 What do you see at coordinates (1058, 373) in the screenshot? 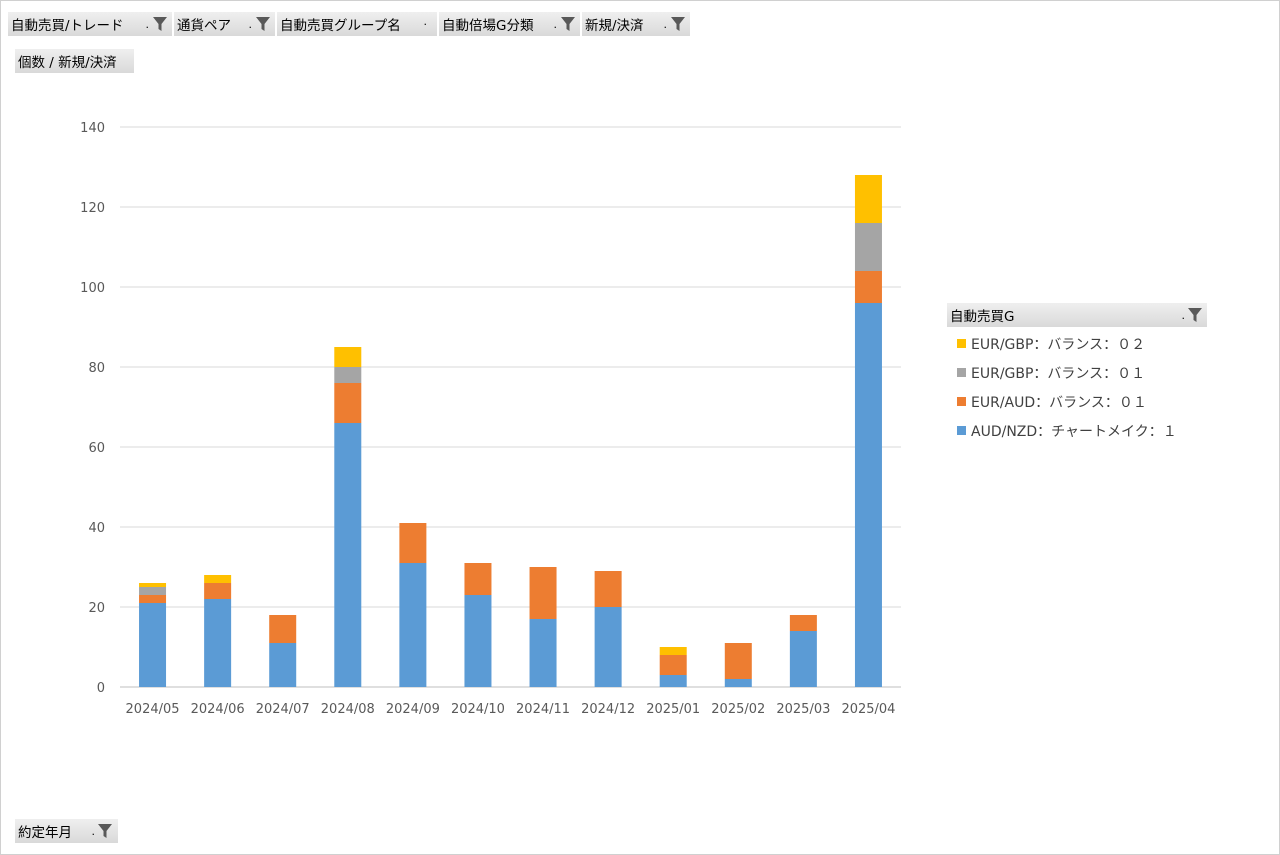
I see `legend-item-label: EUR/GBP：バランス：０１` at bounding box center [1058, 373].